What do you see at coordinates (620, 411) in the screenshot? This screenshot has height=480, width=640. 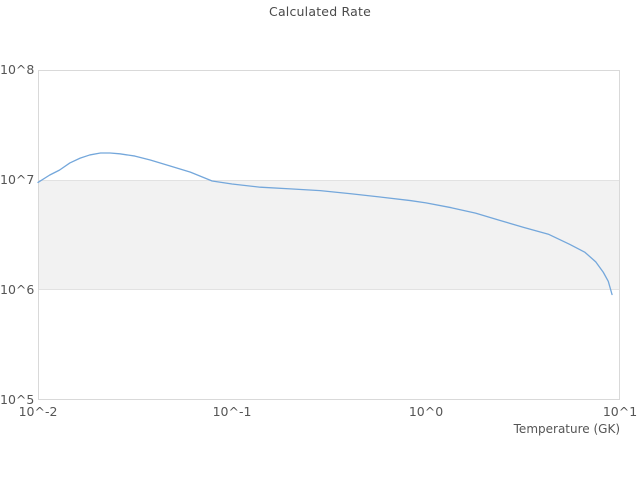 I see `x-tick-label: 10^1` at bounding box center [620, 411].